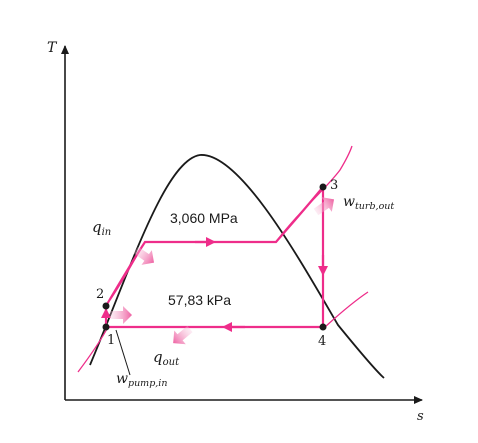 The width and height of the screenshot is (478, 443). I want to click on q-out-main: q, so click(158, 357).